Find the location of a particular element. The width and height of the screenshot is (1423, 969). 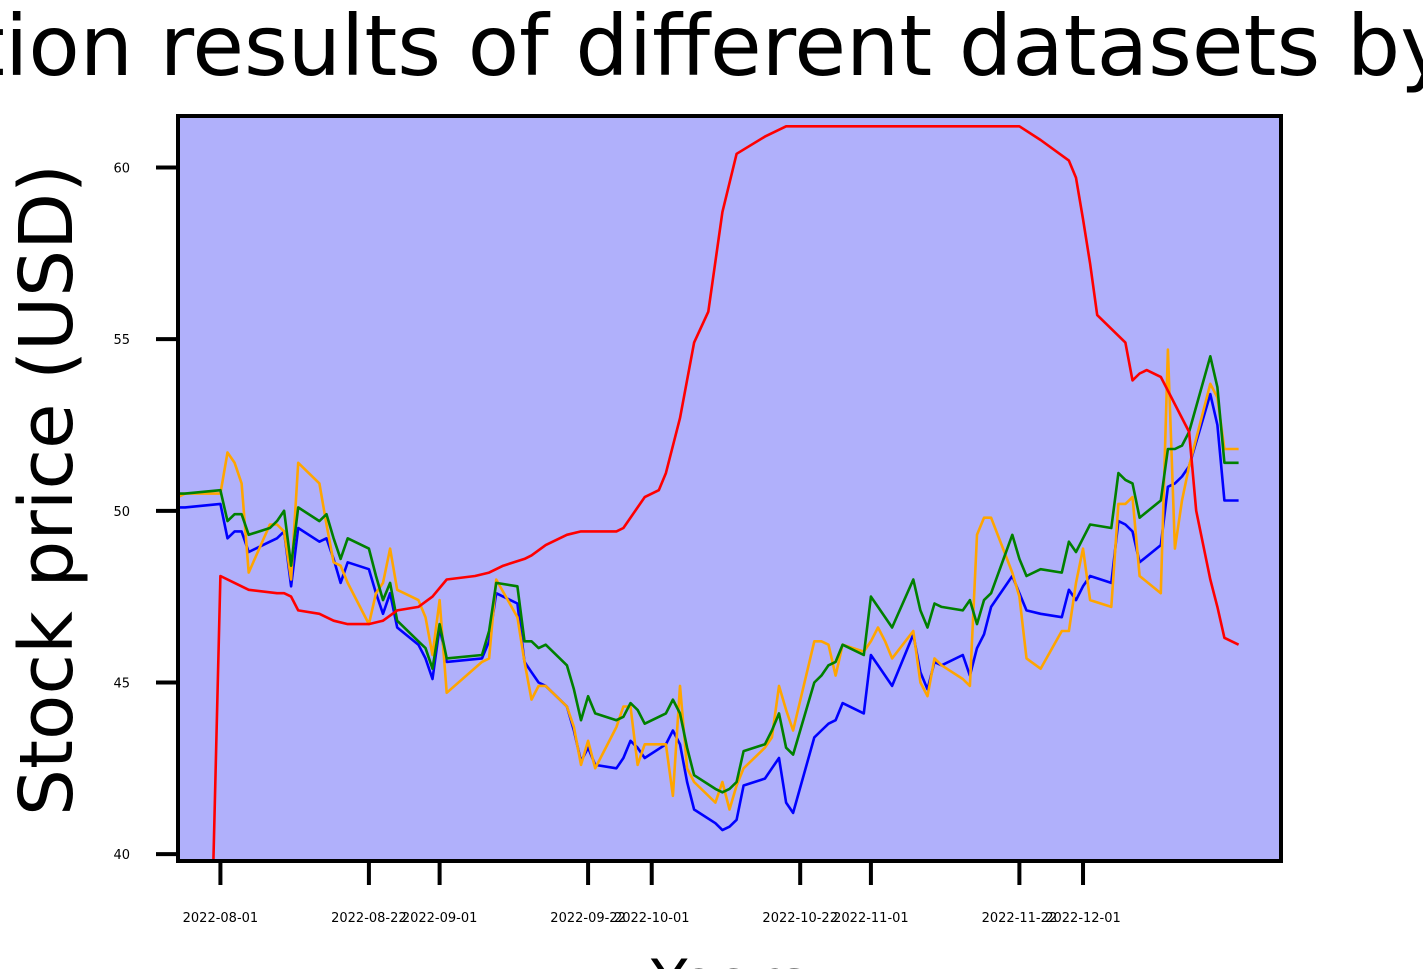

y-tick-label: 55 is located at coordinates (121, 340).